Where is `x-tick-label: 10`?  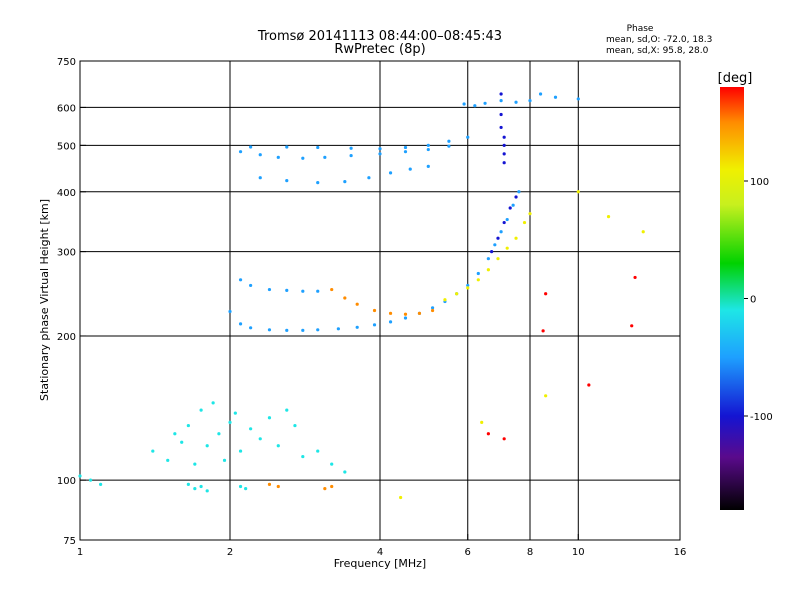 x-tick-label: 10 is located at coordinates (578, 552).